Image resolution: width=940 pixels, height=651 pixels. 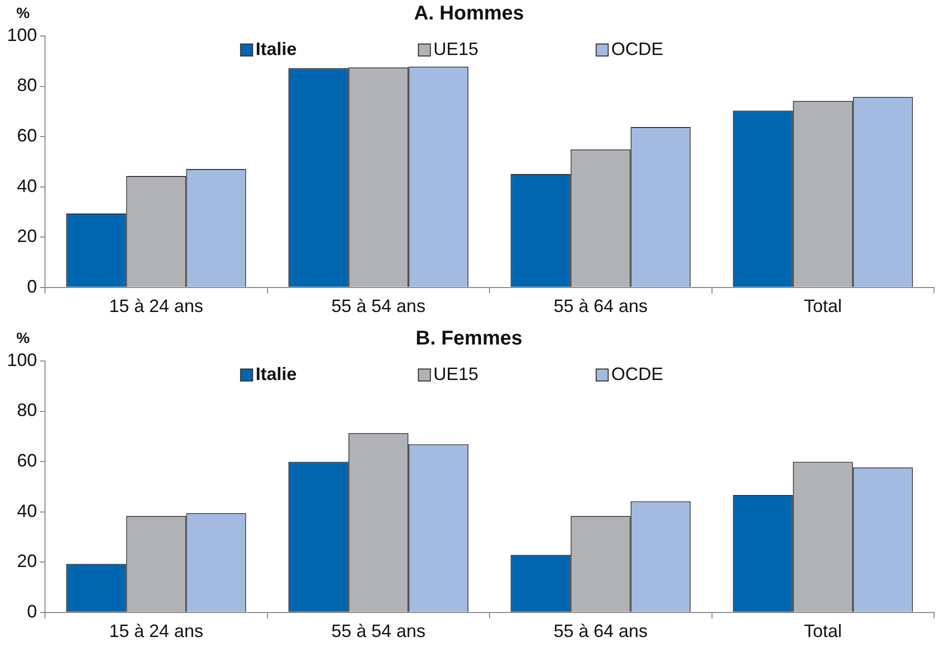 What do you see at coordinates (469, 339) in the screenshot?
I see `chart-title: B. Femmes` at bounding box center [469, 339].